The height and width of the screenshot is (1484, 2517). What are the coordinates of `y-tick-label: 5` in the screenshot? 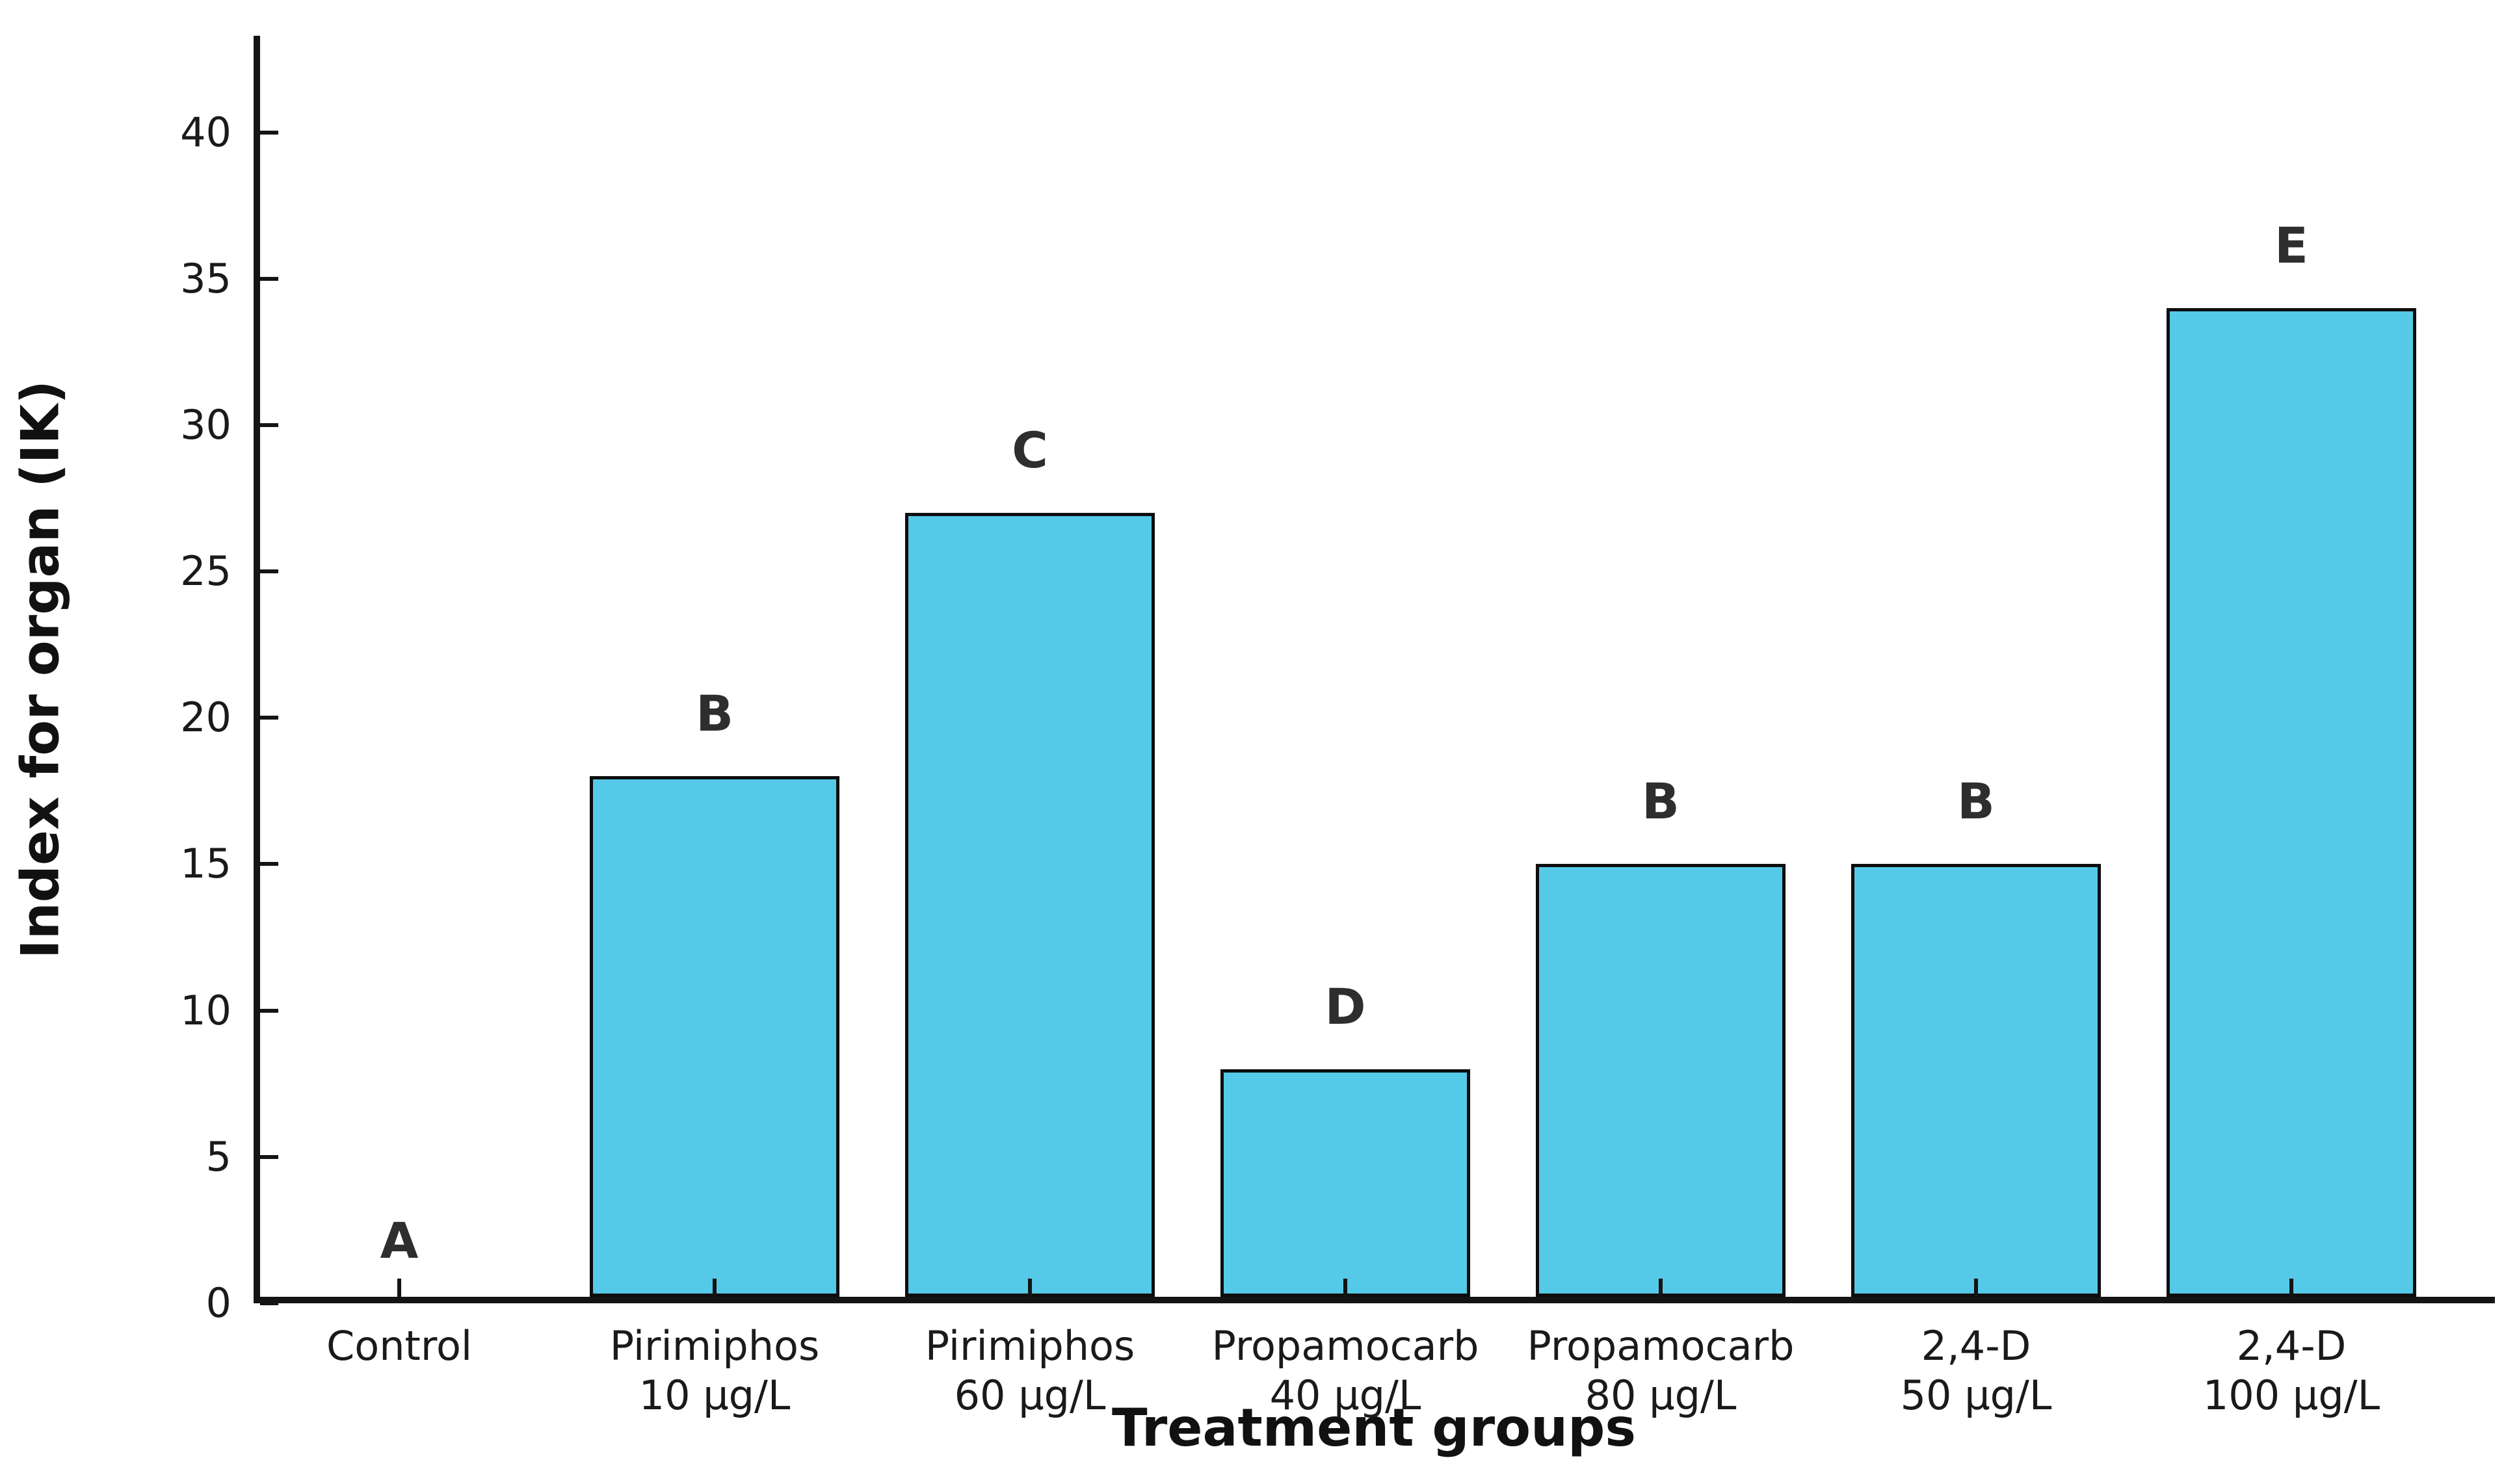 It's located at (218, 1156).